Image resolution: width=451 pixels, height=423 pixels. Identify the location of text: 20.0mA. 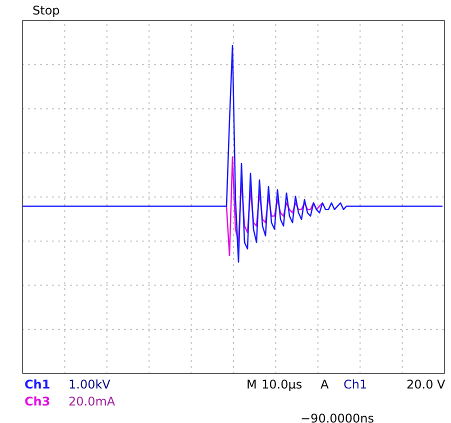
(92, 401).